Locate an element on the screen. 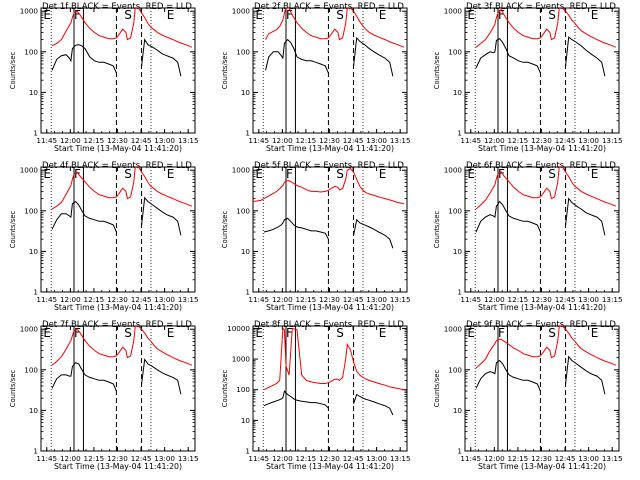 The height and width of the screenshot is (480, 640). panel-title: Det 9f BLACK = Events, RED = LLD is located at coordinates (541, 325).